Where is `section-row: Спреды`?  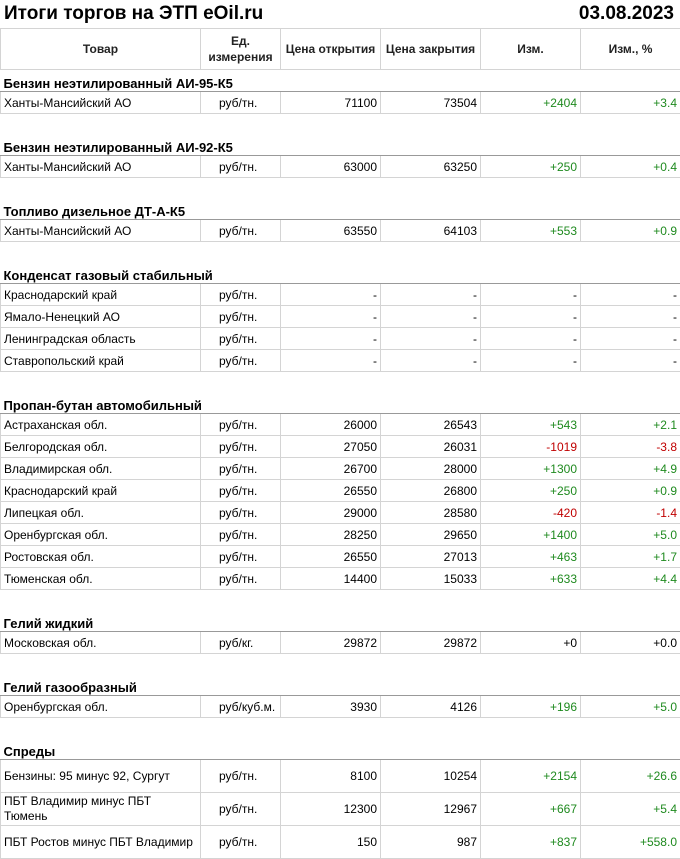 section-row: Спреды is located at coordinates (340, 749).